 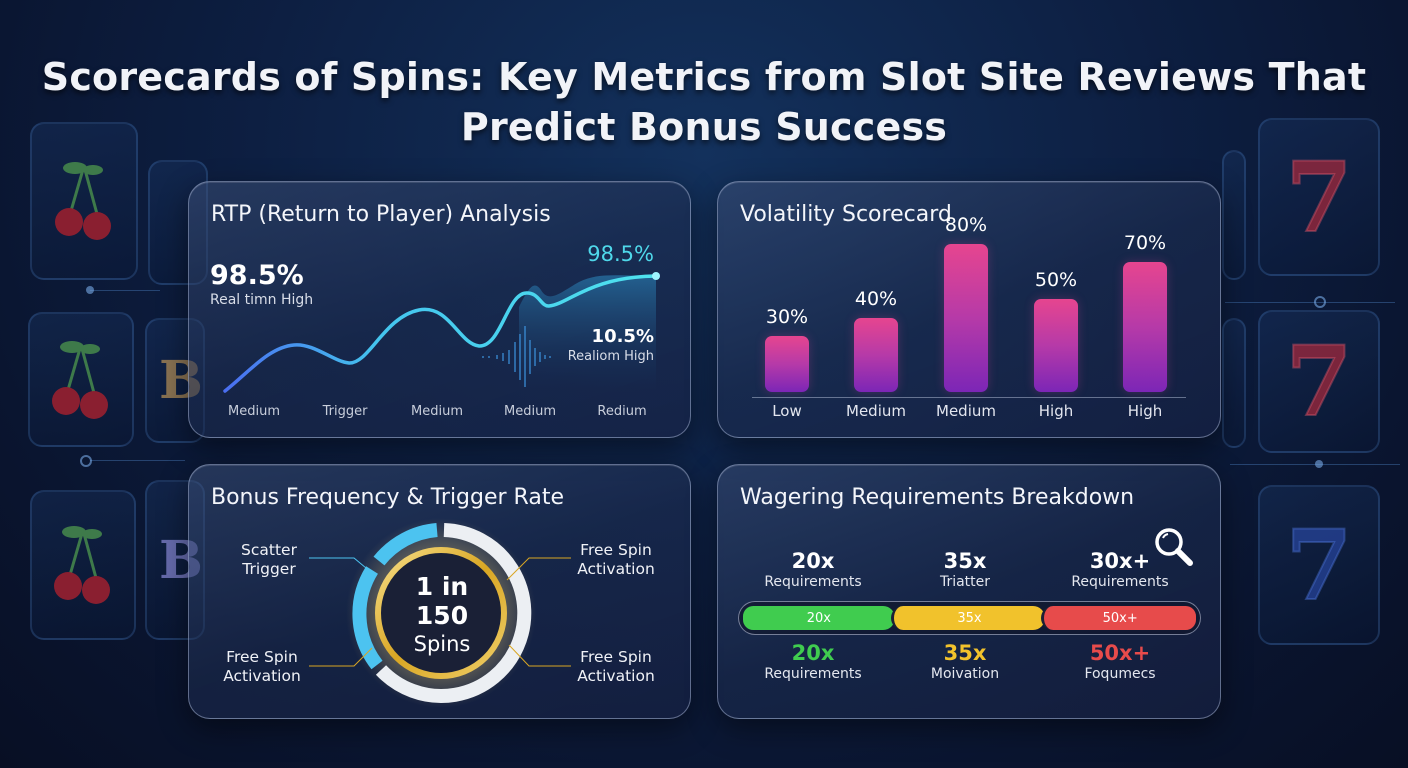 What do you see at coordinates (1120, 653) in the screenshot?
I see `stat-value: 50x+` at bounding box center [1120, 653].